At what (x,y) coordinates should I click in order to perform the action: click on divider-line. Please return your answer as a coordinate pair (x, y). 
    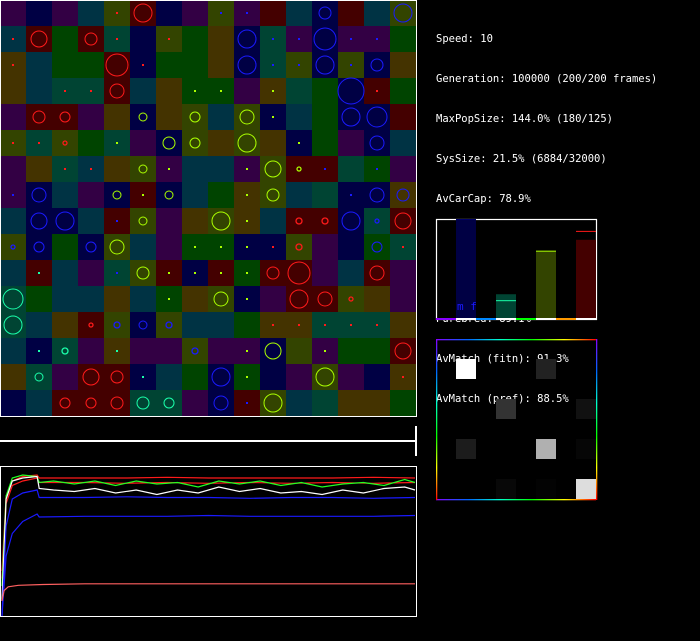
    Looking at the image, I should click on (208, 441).